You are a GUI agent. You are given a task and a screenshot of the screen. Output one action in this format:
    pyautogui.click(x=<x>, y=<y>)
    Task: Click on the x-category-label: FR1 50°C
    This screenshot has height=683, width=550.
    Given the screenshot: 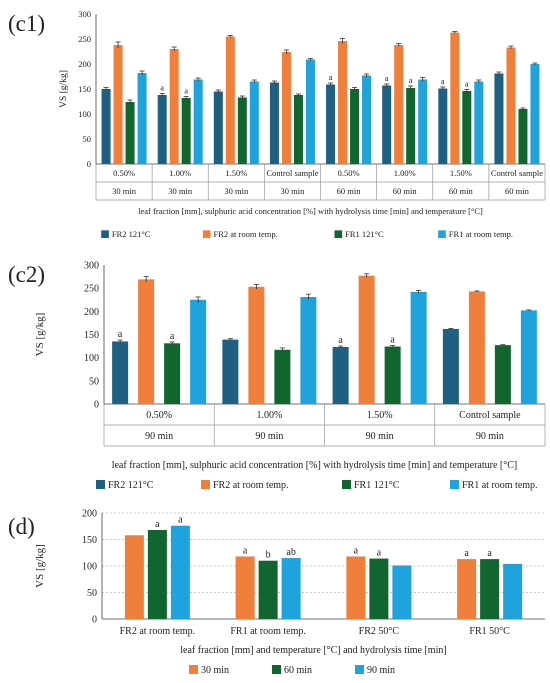 What is the action you would take?
    pyautogui.click(x=489, y=631)
    